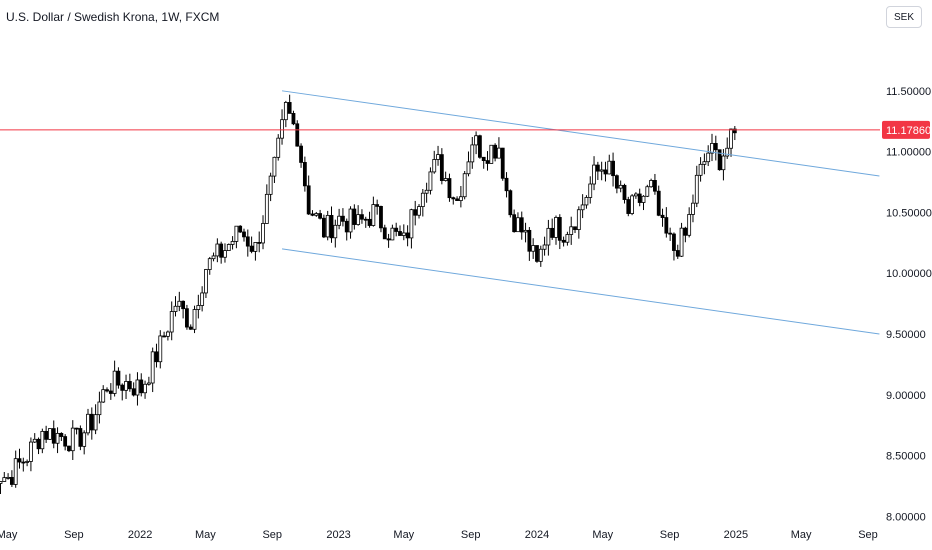  Describe the element at coordinates (580, 133) in the screenshot. I see `channel-upper-line` at that location.